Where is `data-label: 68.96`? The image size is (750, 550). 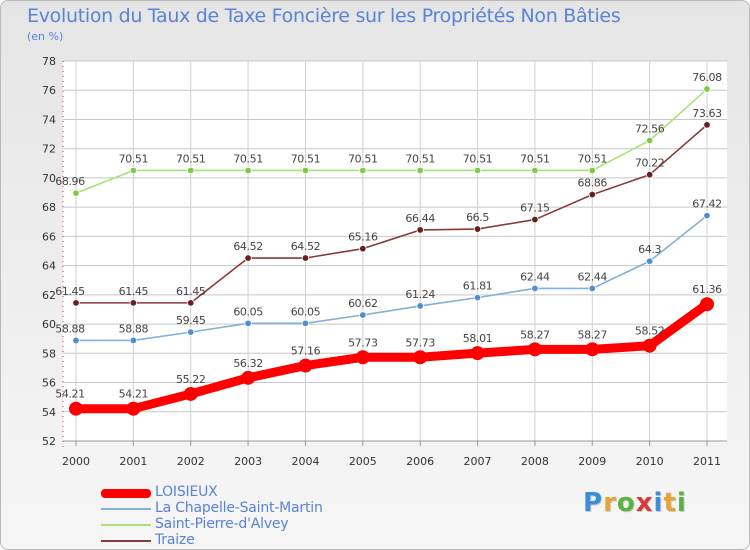
data-label: 68.96 is located at coordinates (70, 181).